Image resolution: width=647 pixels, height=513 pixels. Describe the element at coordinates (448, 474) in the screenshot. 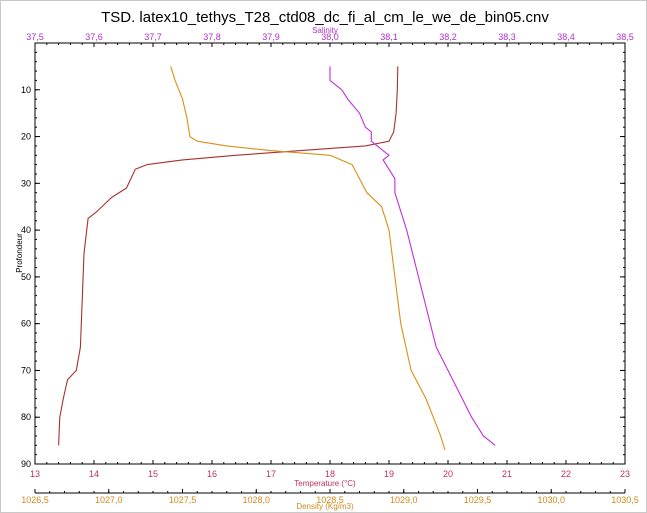

I see `temperature-tick-label: 20` at that location.